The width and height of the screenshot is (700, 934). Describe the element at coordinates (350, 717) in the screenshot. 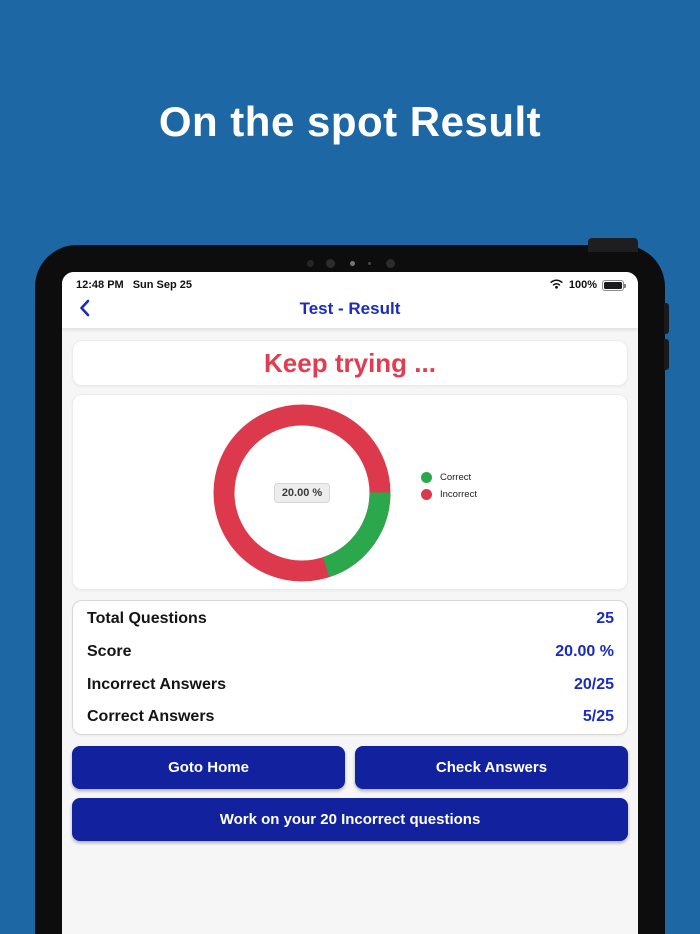

I see `table-row: Correct Answers 5/25` at that location.